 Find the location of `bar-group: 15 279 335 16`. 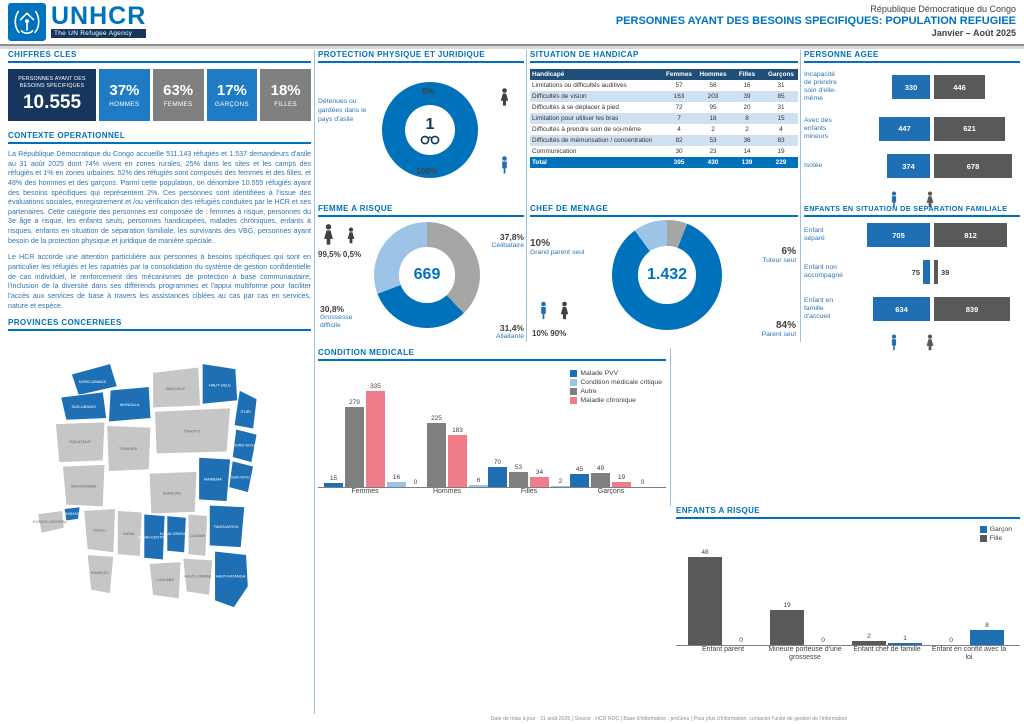

bar-group: 15 279 335 16 is located at coordinates (365, 435).